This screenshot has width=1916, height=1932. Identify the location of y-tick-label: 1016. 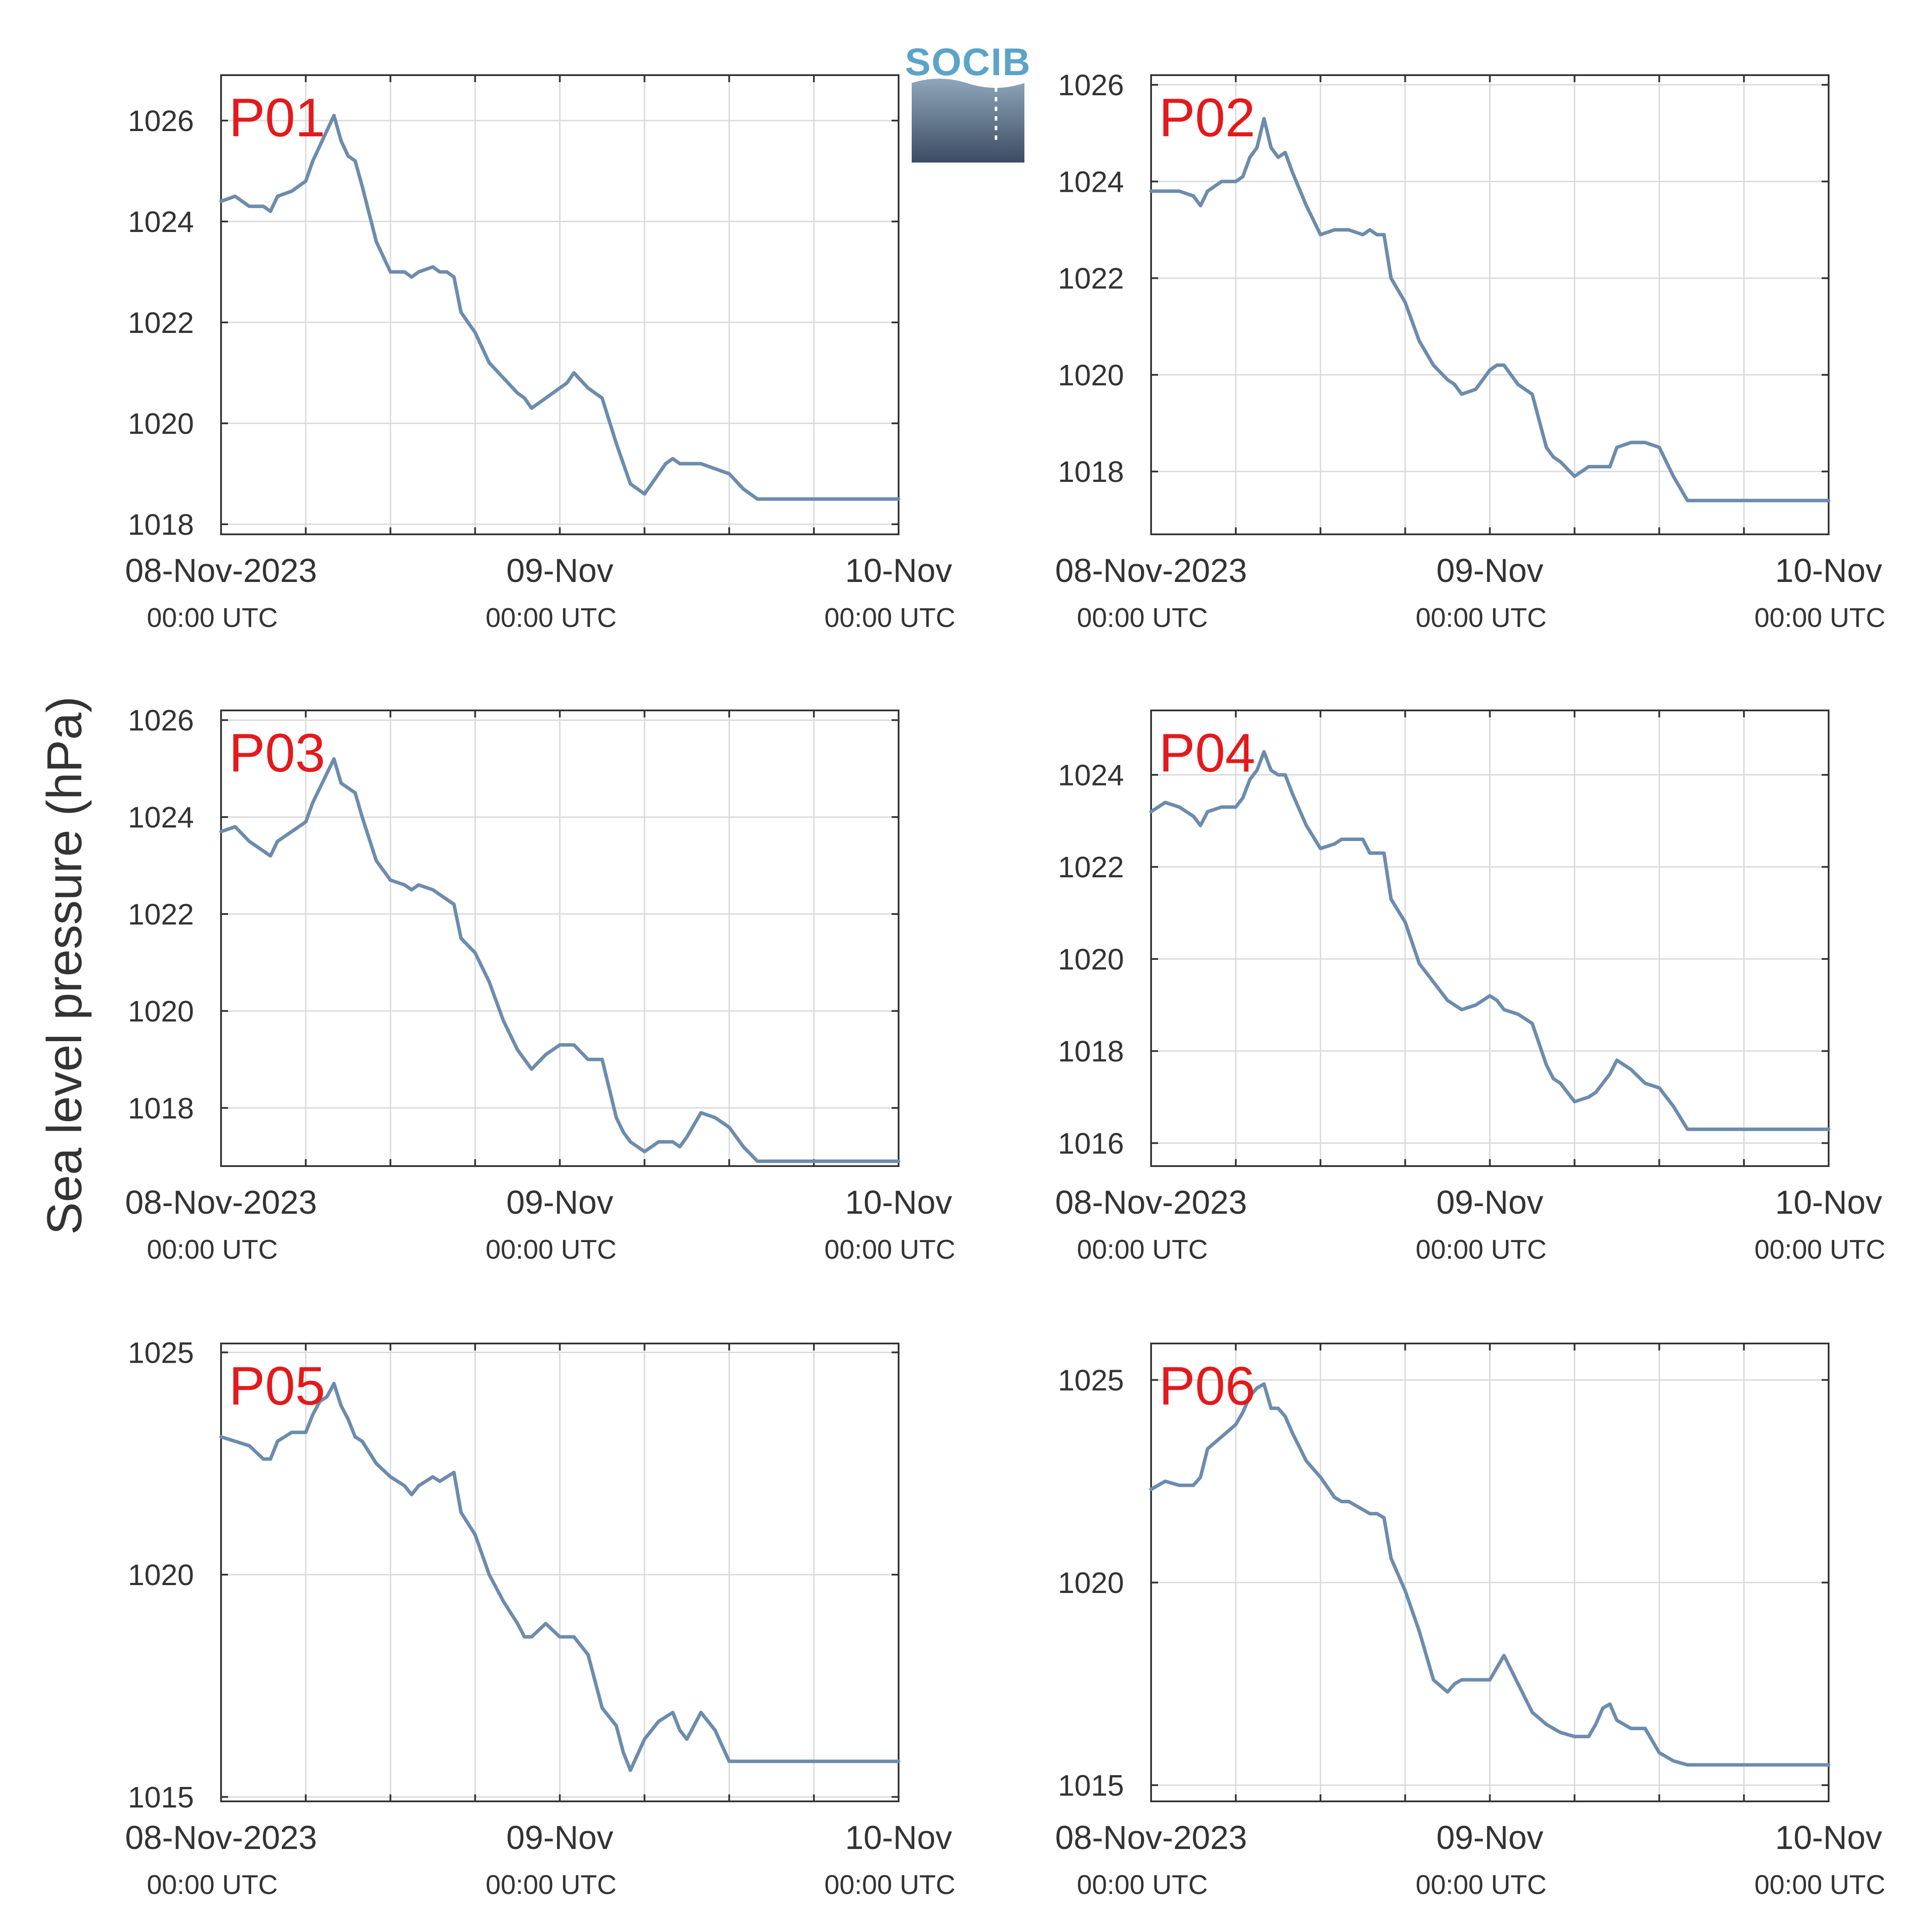
(1091, 1143).